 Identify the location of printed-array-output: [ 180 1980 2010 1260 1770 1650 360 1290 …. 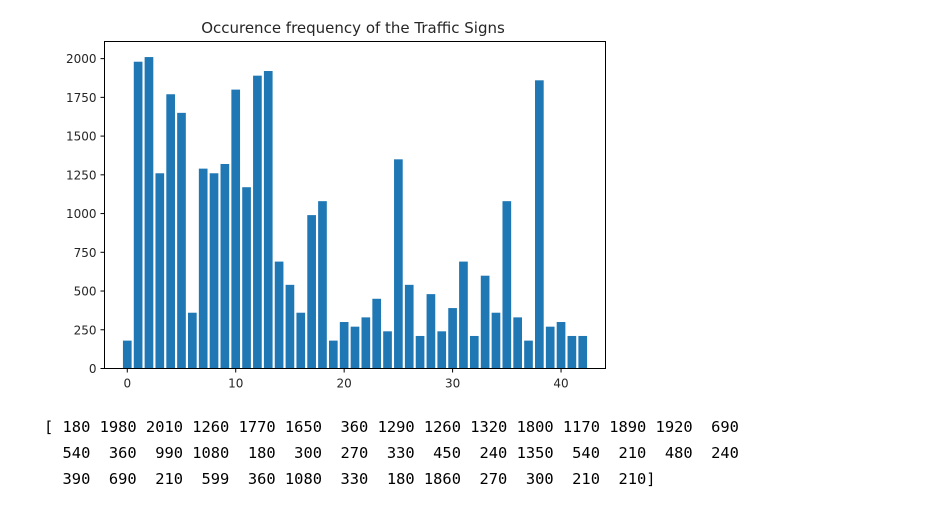
(391, 453).